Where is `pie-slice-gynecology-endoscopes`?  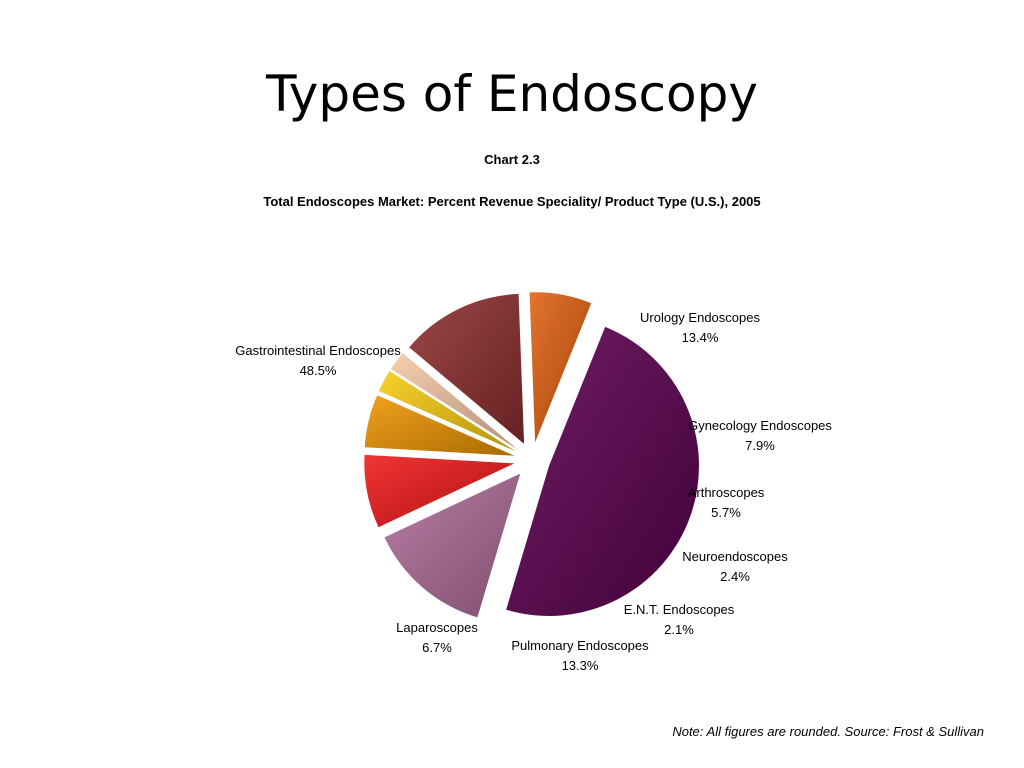
pie-slice-gynecology-endoscopes is located at coordinates (439, 491).